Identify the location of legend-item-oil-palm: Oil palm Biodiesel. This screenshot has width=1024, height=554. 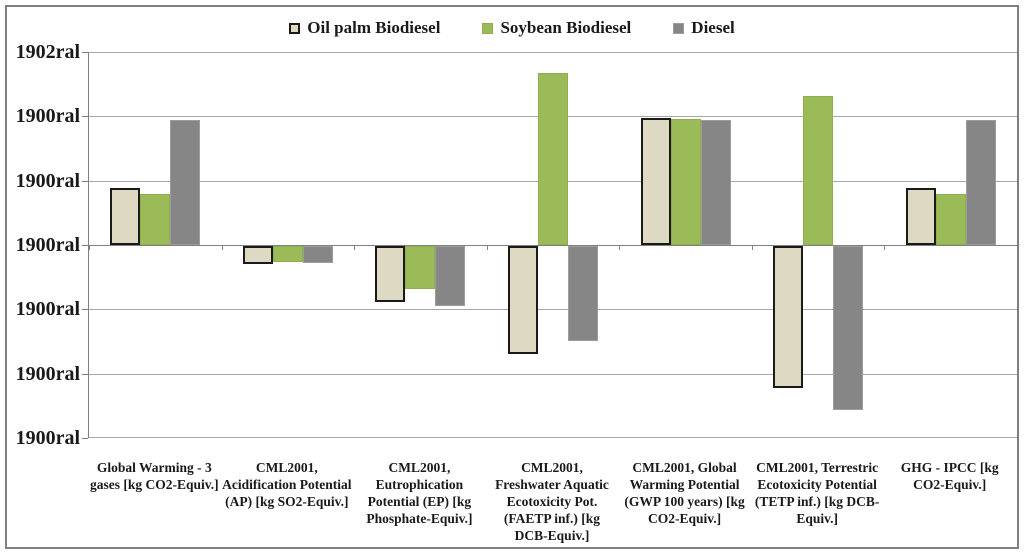
(364, 28).